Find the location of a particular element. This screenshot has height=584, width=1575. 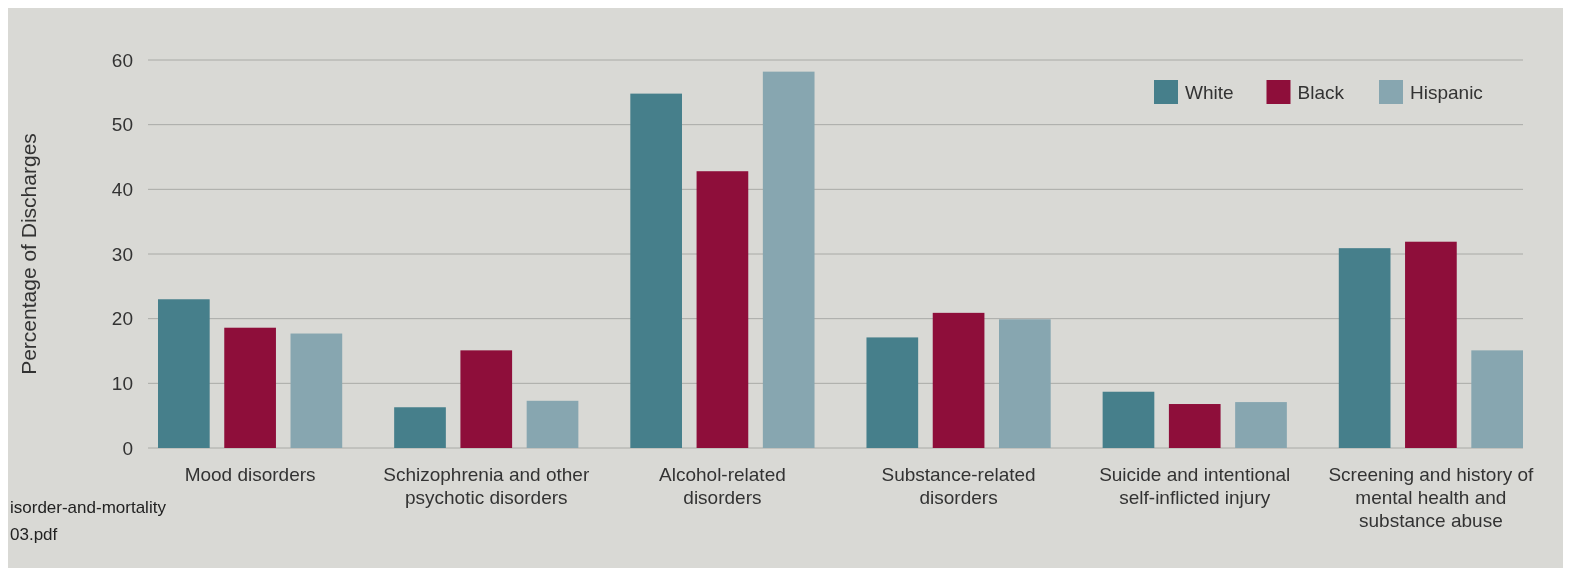

y-tick-label: 20 is located at coordinates (122, 319).